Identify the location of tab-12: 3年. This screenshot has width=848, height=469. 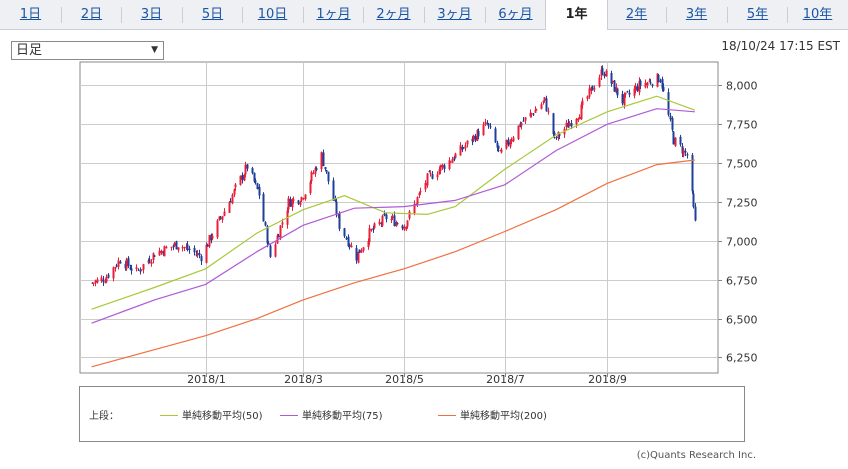
(696, 14).